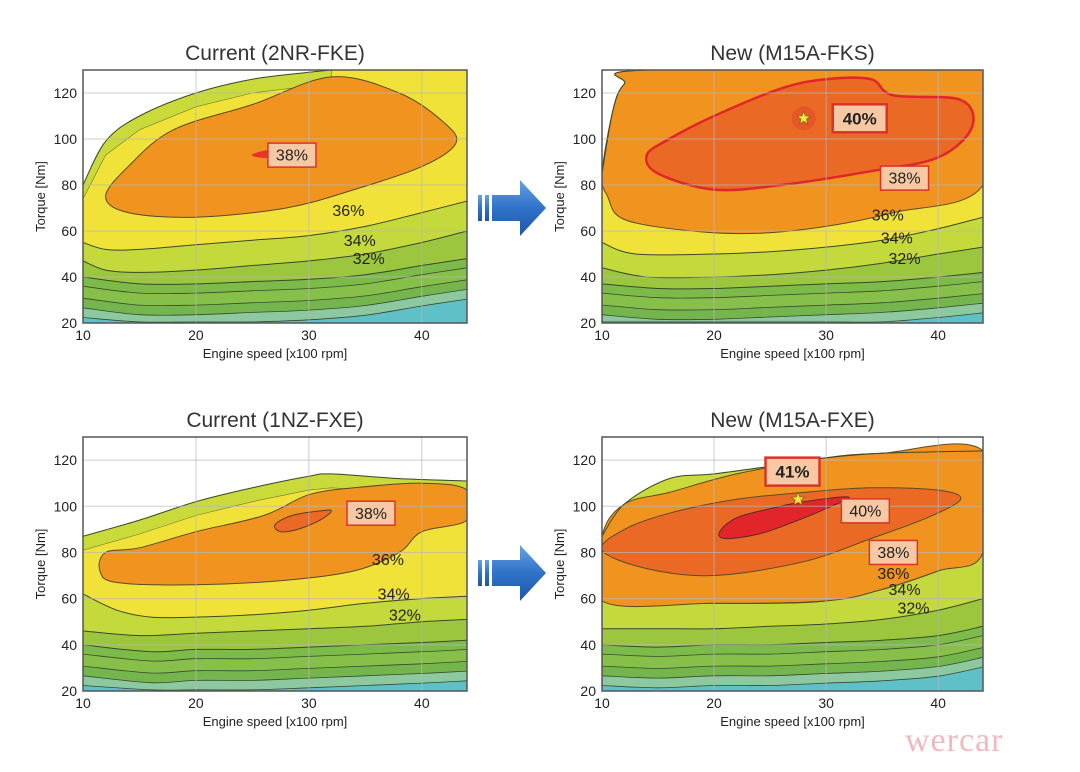 Image resolution: width=1080 pixels, height=772 pixels. What do you see at coordinates (809, 134) in the screenshot?
I see `efficiency-region-40pct` at bounding box center [809, 134].